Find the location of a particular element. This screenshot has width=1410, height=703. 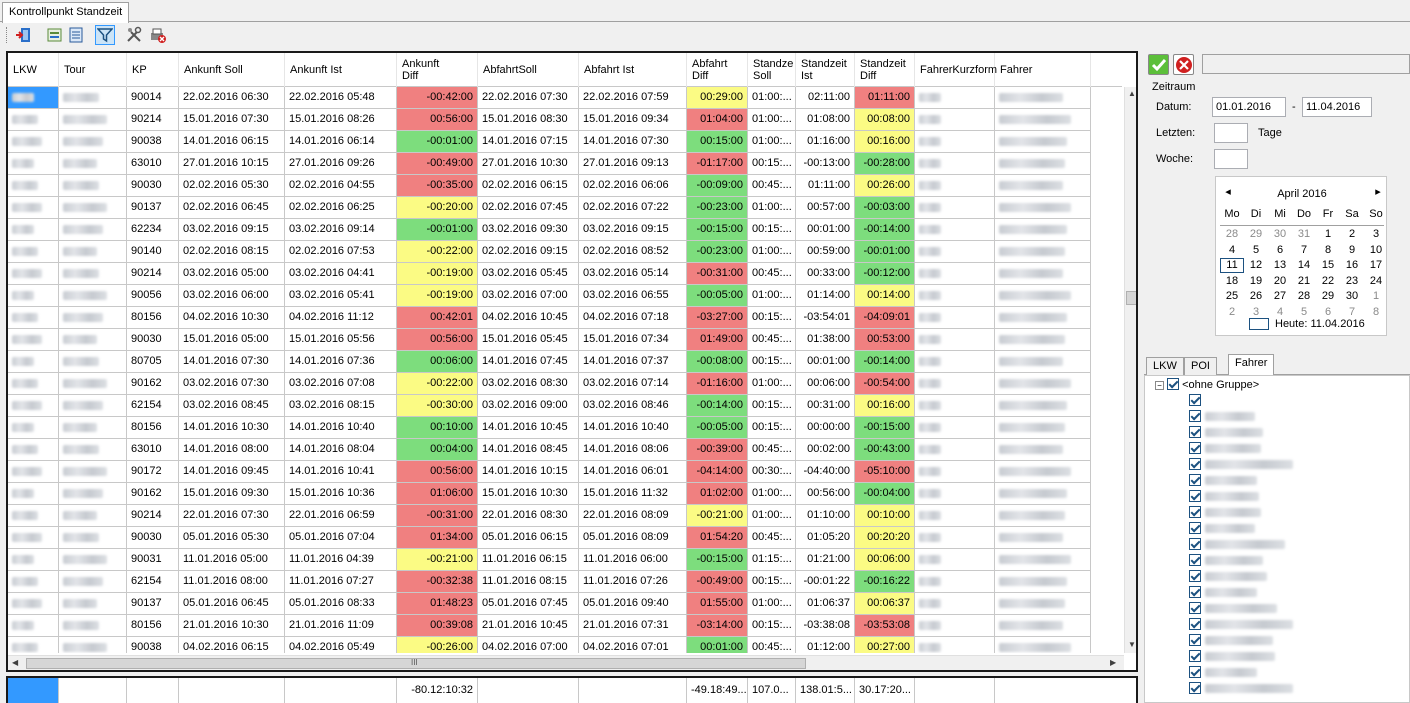

cell-standzeit-diff: 01:11:00 is located at coordinates (885, 98).